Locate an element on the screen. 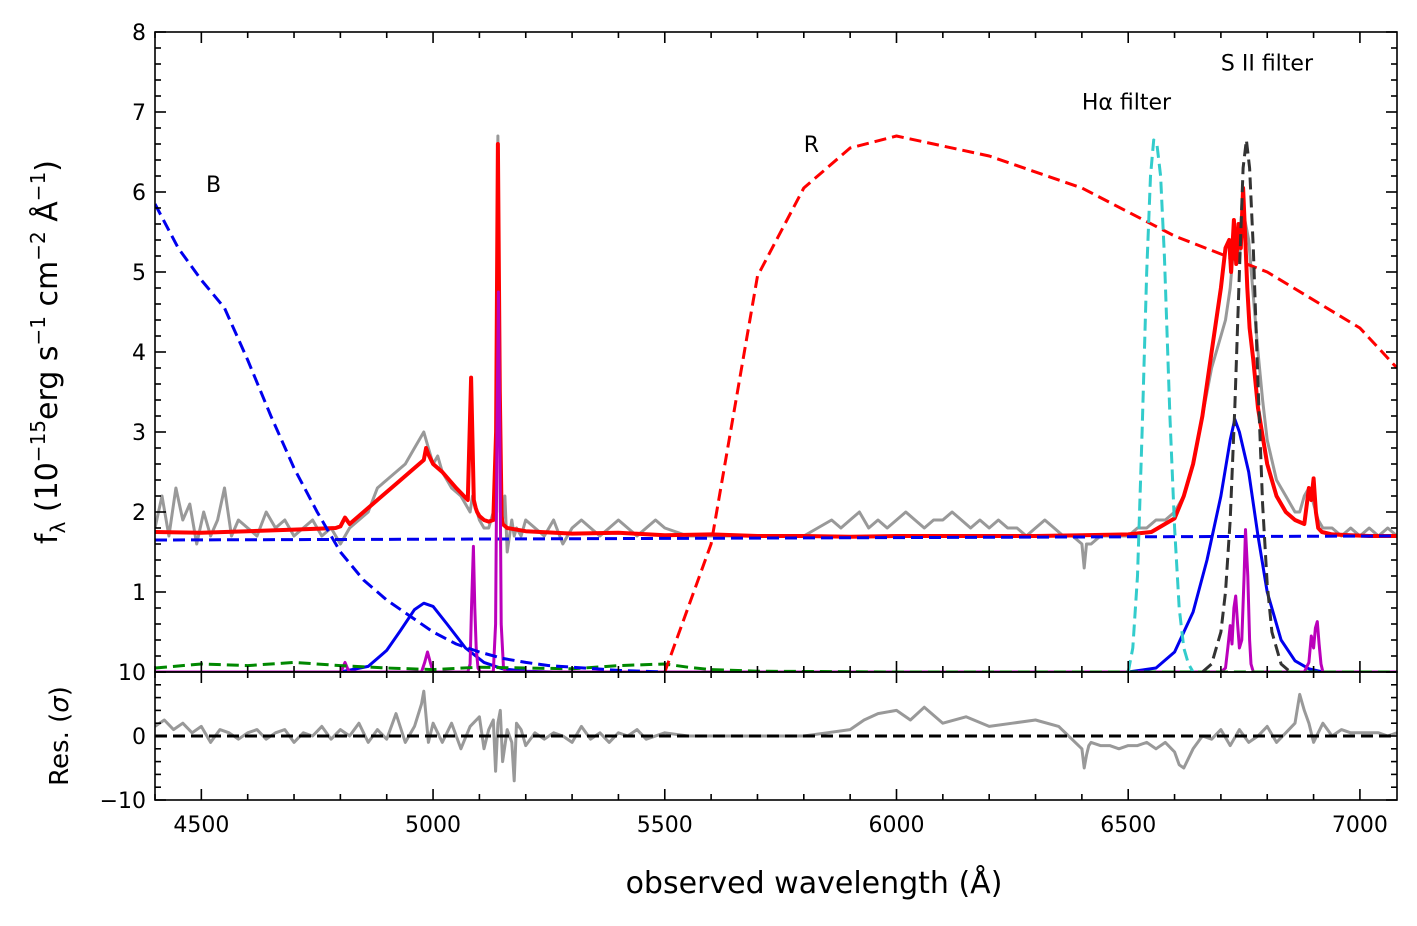 This screenshot has height=926, width=1417. main-SII-filter-line is located at coordinates (1246, 405).